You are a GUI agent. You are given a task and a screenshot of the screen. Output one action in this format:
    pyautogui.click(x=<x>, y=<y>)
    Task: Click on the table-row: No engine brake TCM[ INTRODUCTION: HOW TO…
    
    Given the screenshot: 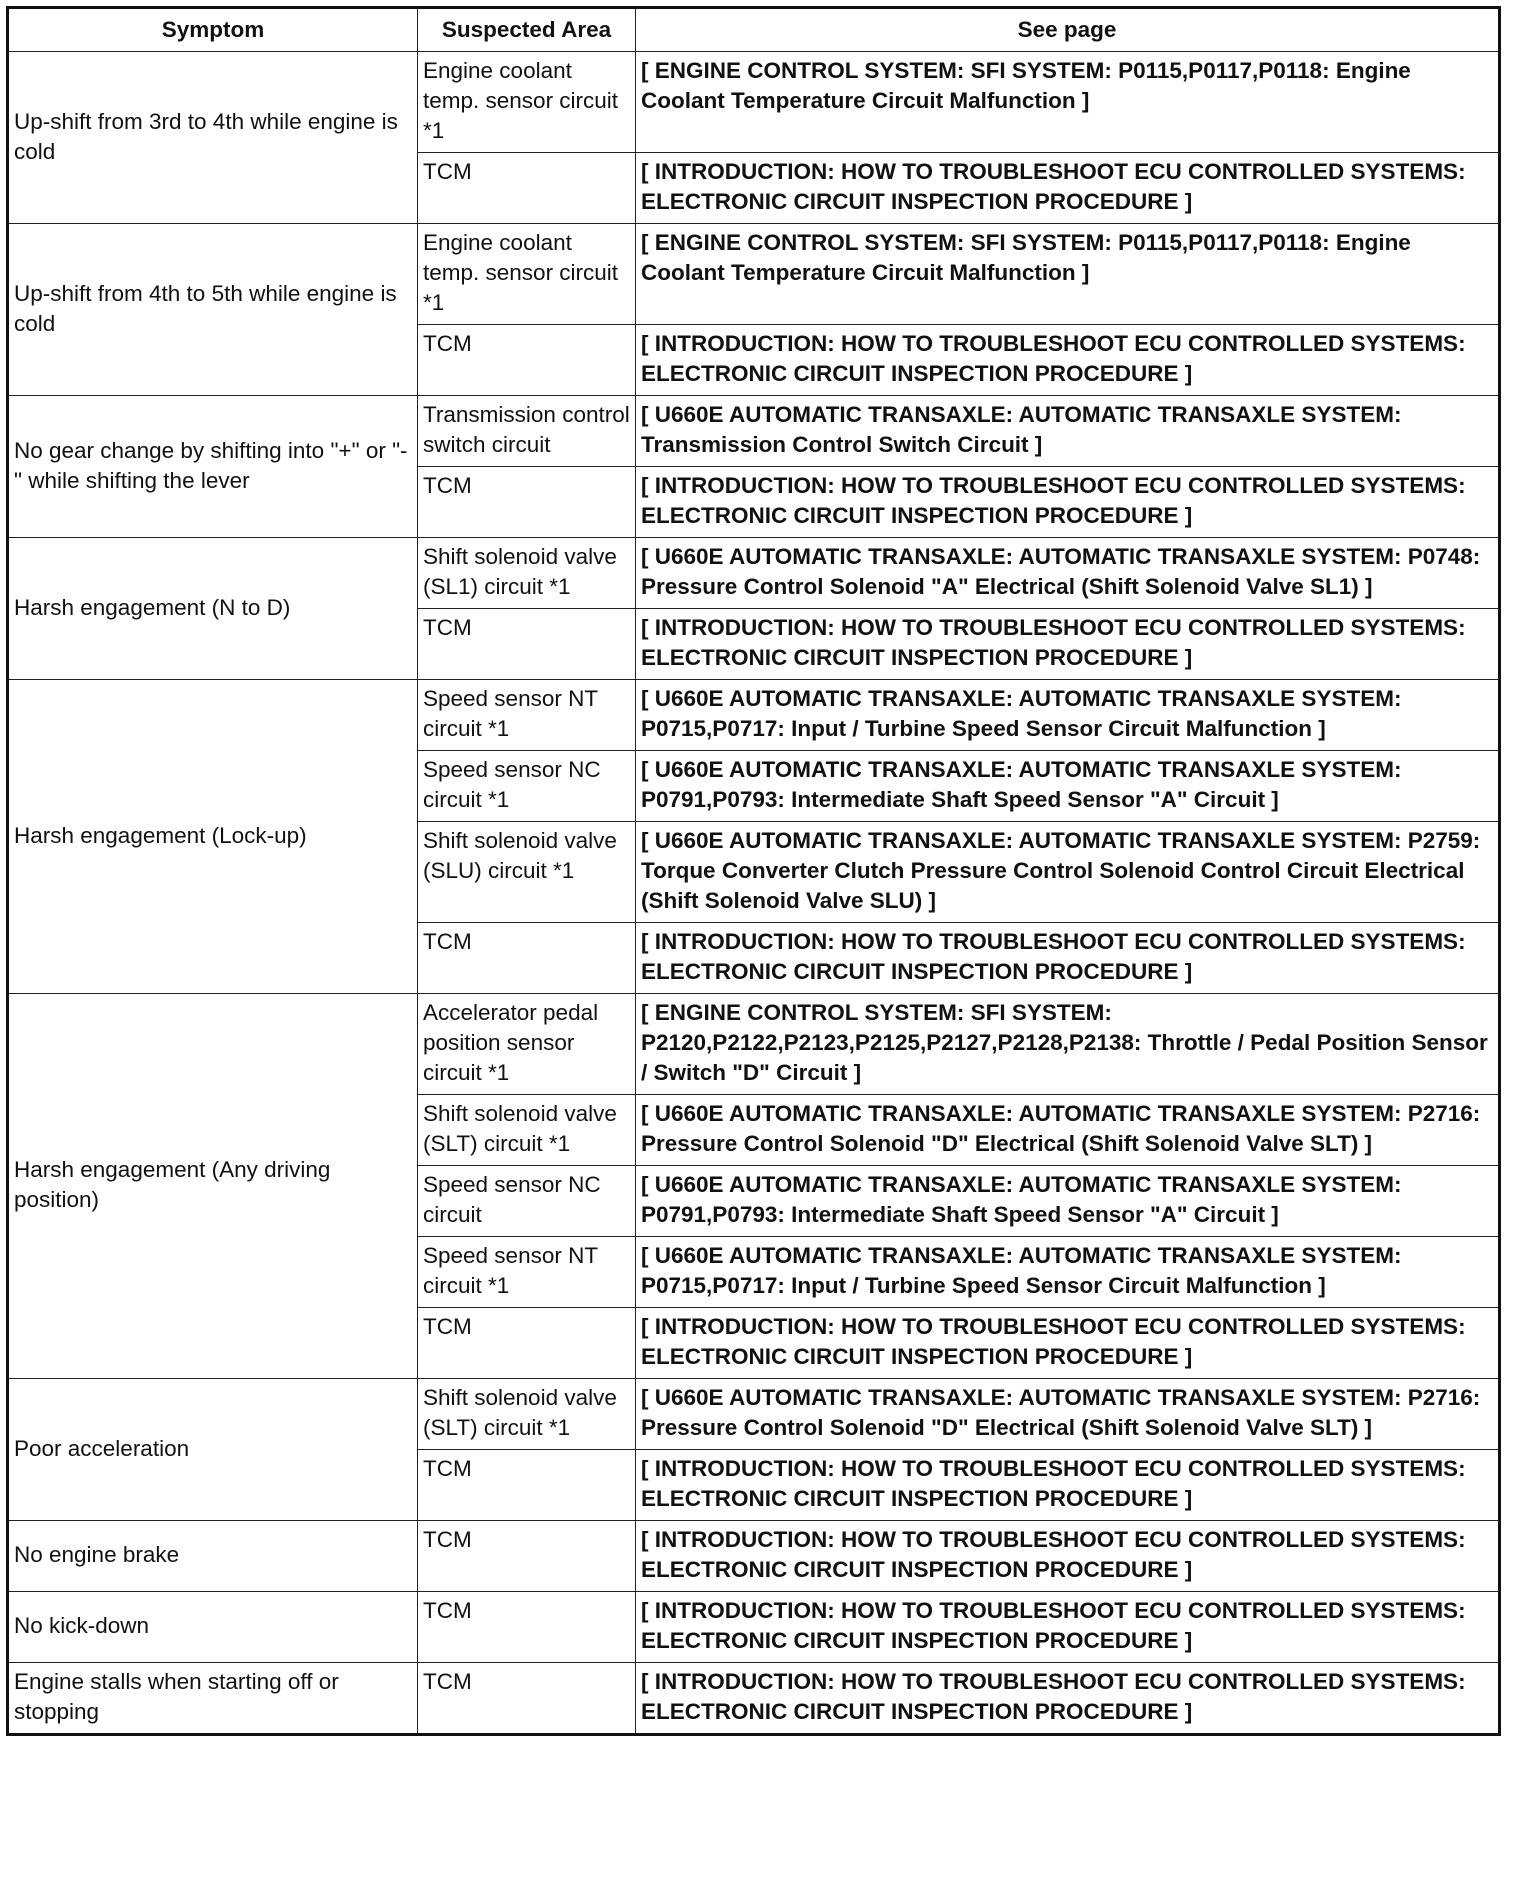 What is the action you would take?
    pyautogui.click(x=753, y=1556)
    